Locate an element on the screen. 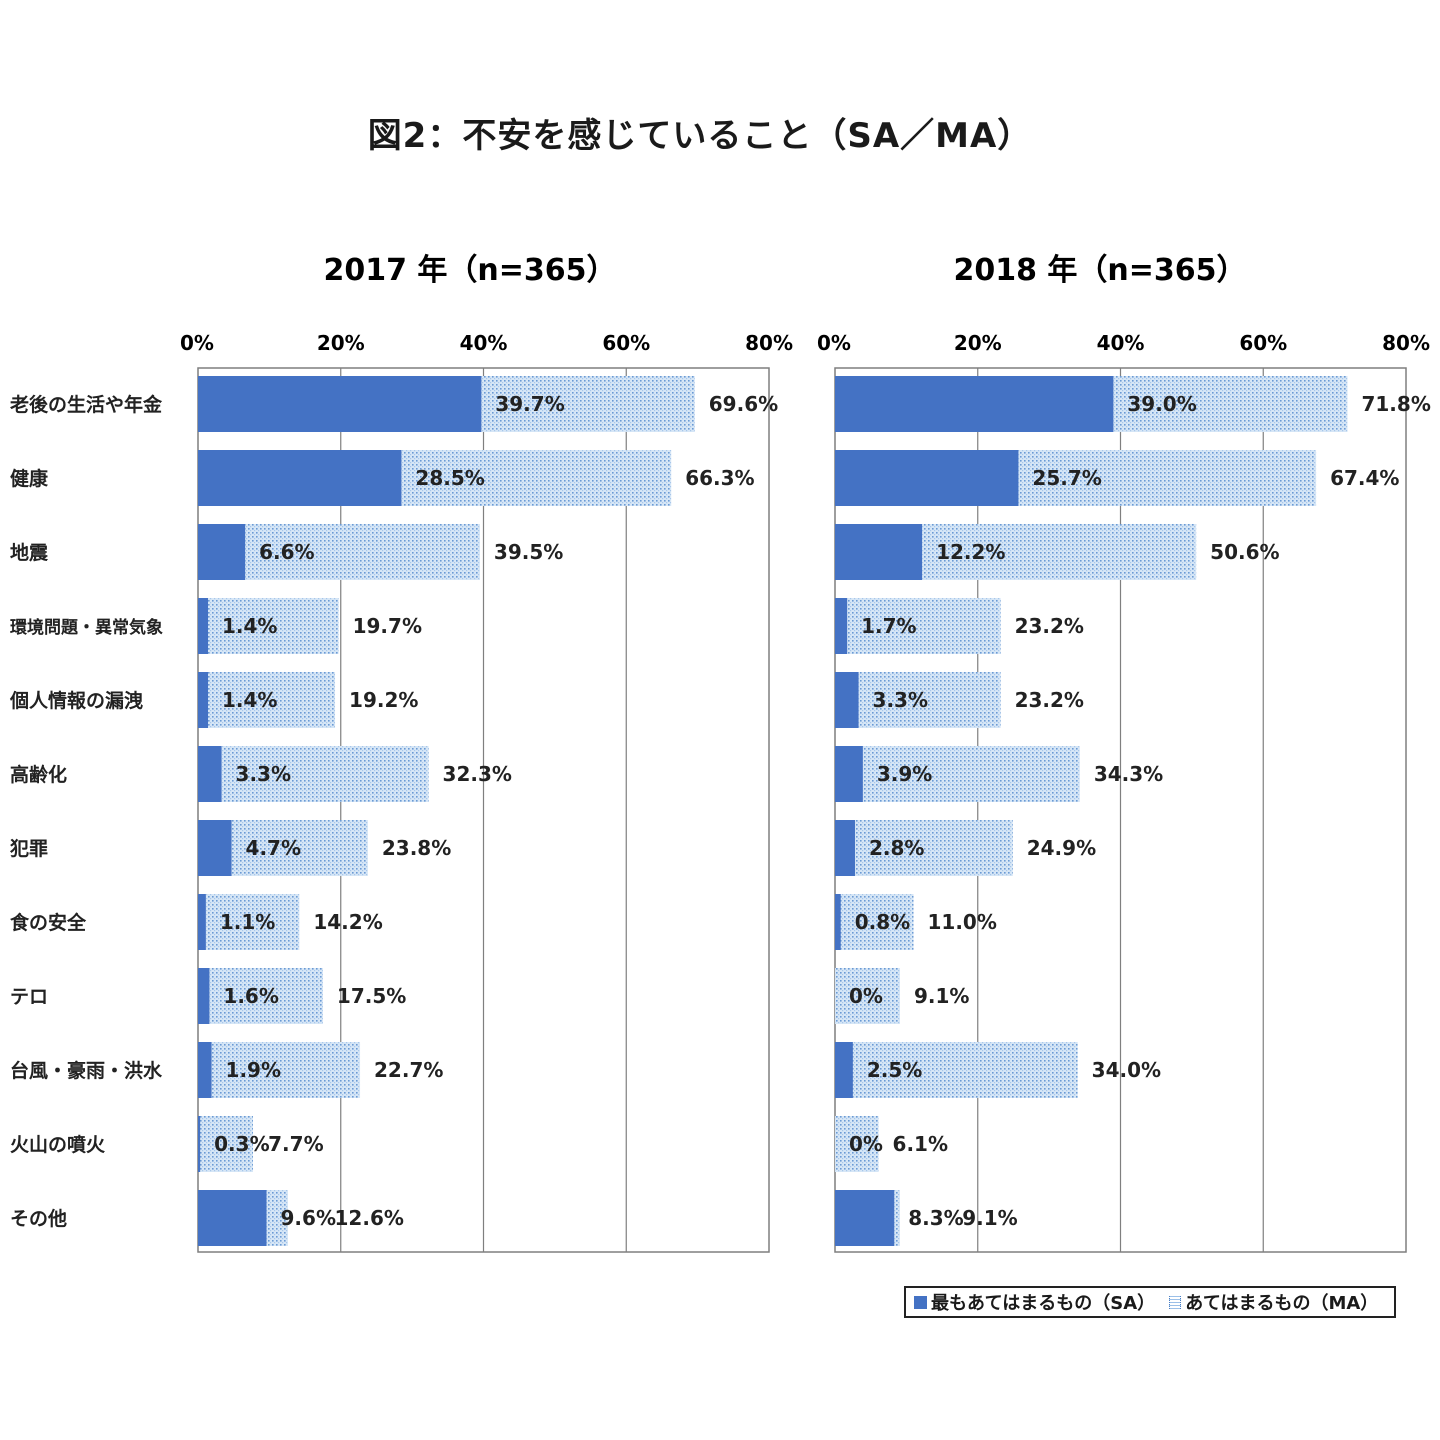  data-label-sa: 39.7% is located at coordinates (529, 404).